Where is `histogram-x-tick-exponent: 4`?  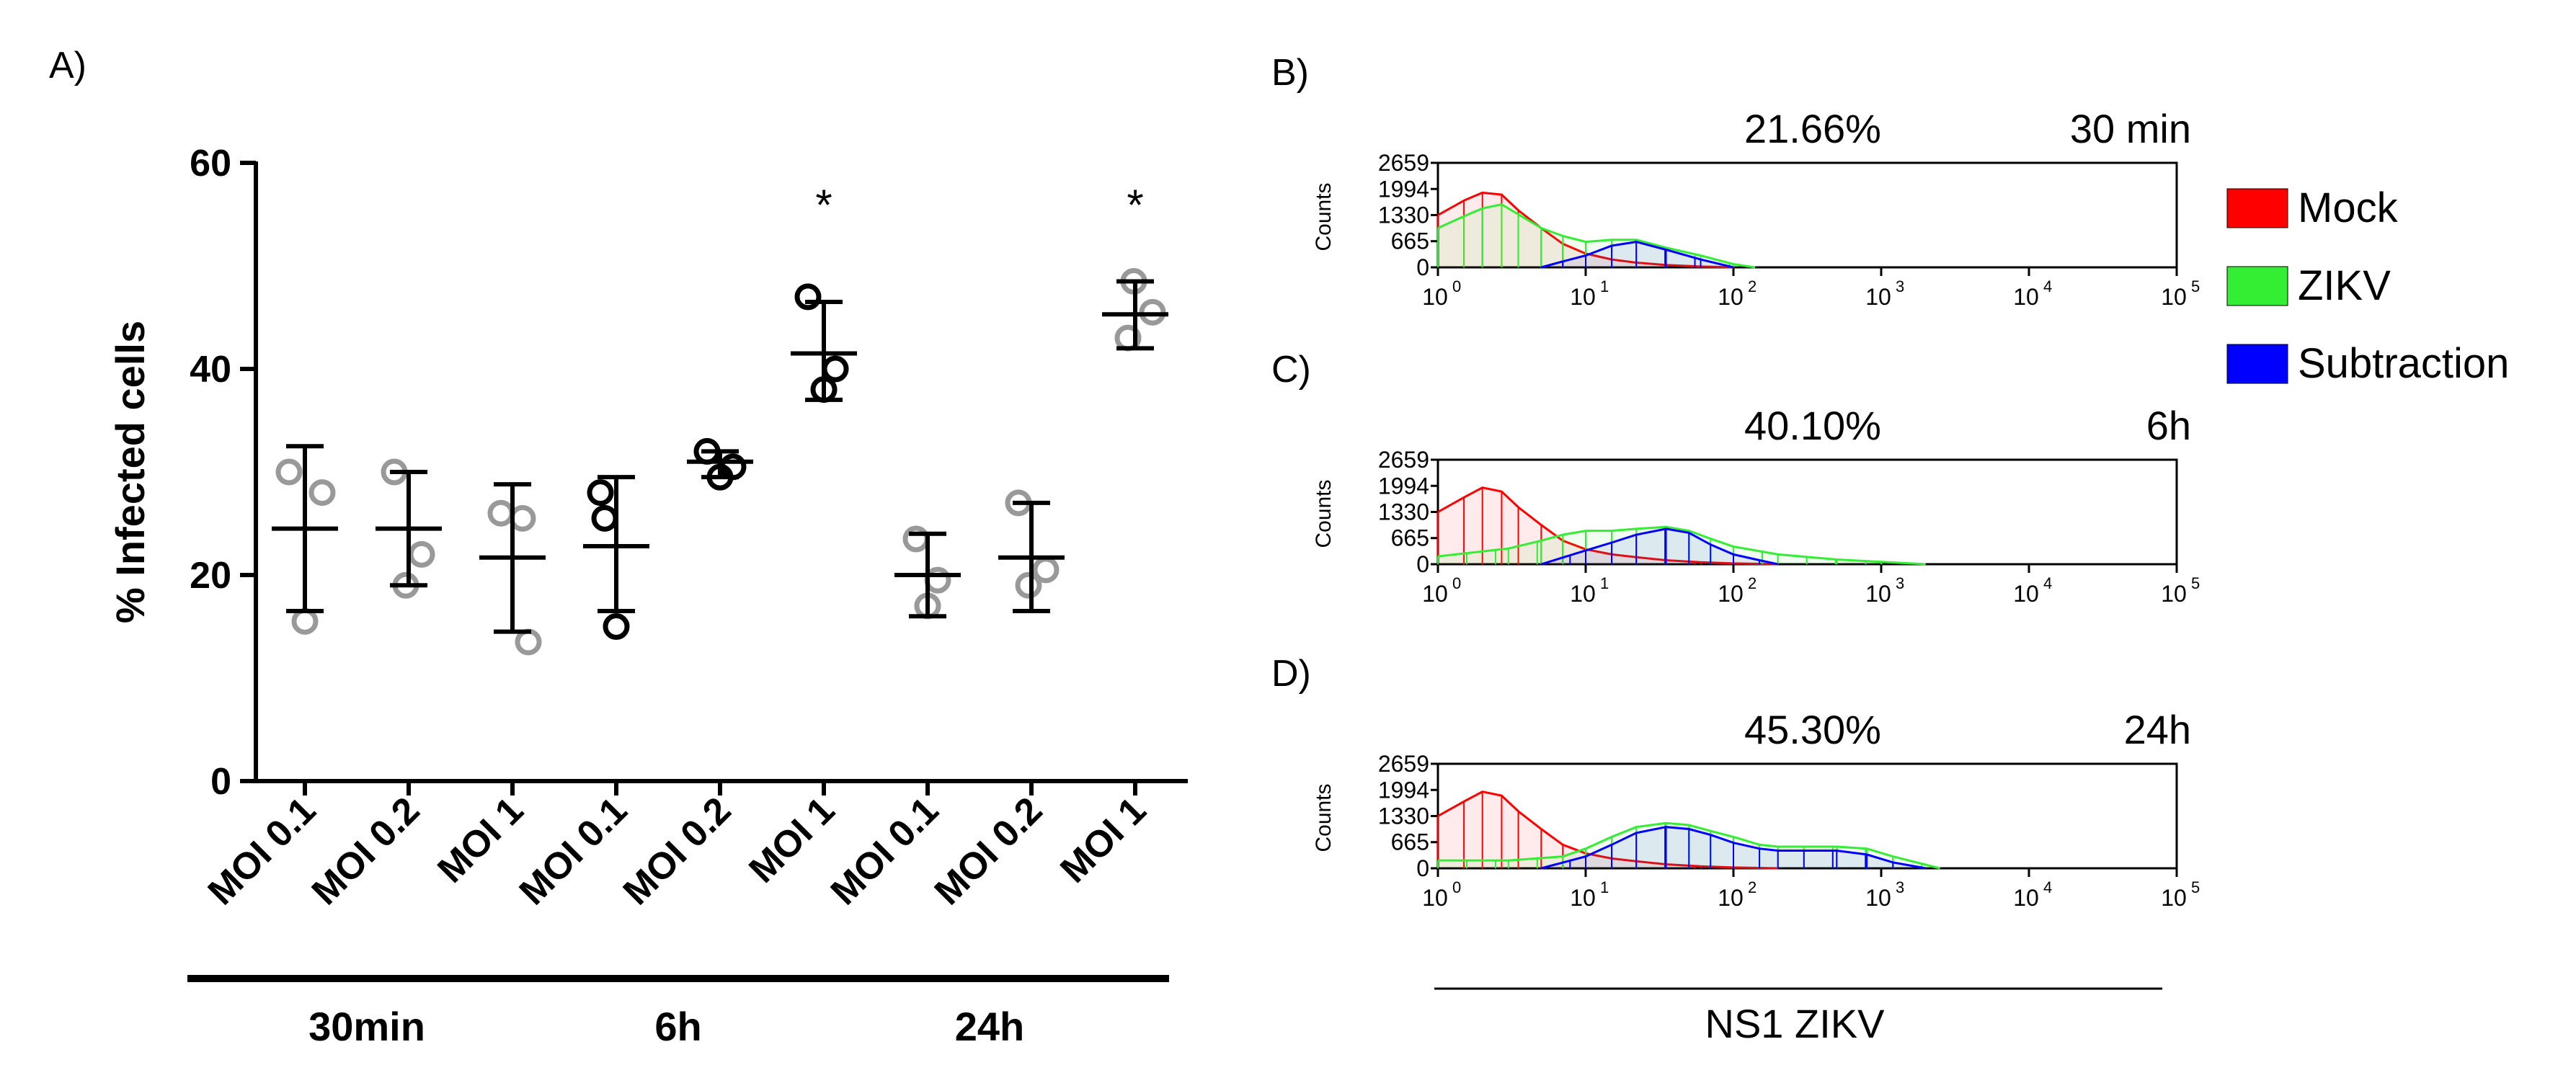 histogram-x-tick-exponent: 4 is located at coordinates (2047, 286).